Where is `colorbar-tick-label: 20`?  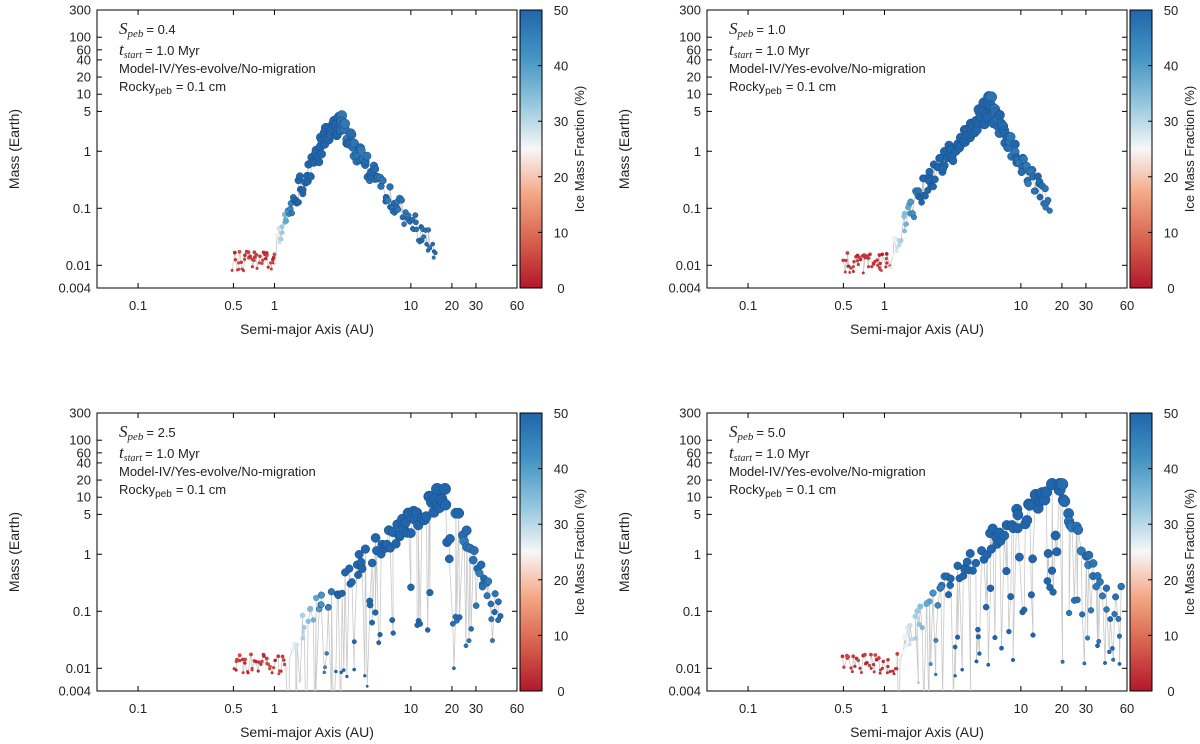
colorbar-tick-label: 20 is located at coordinates (561, 580).